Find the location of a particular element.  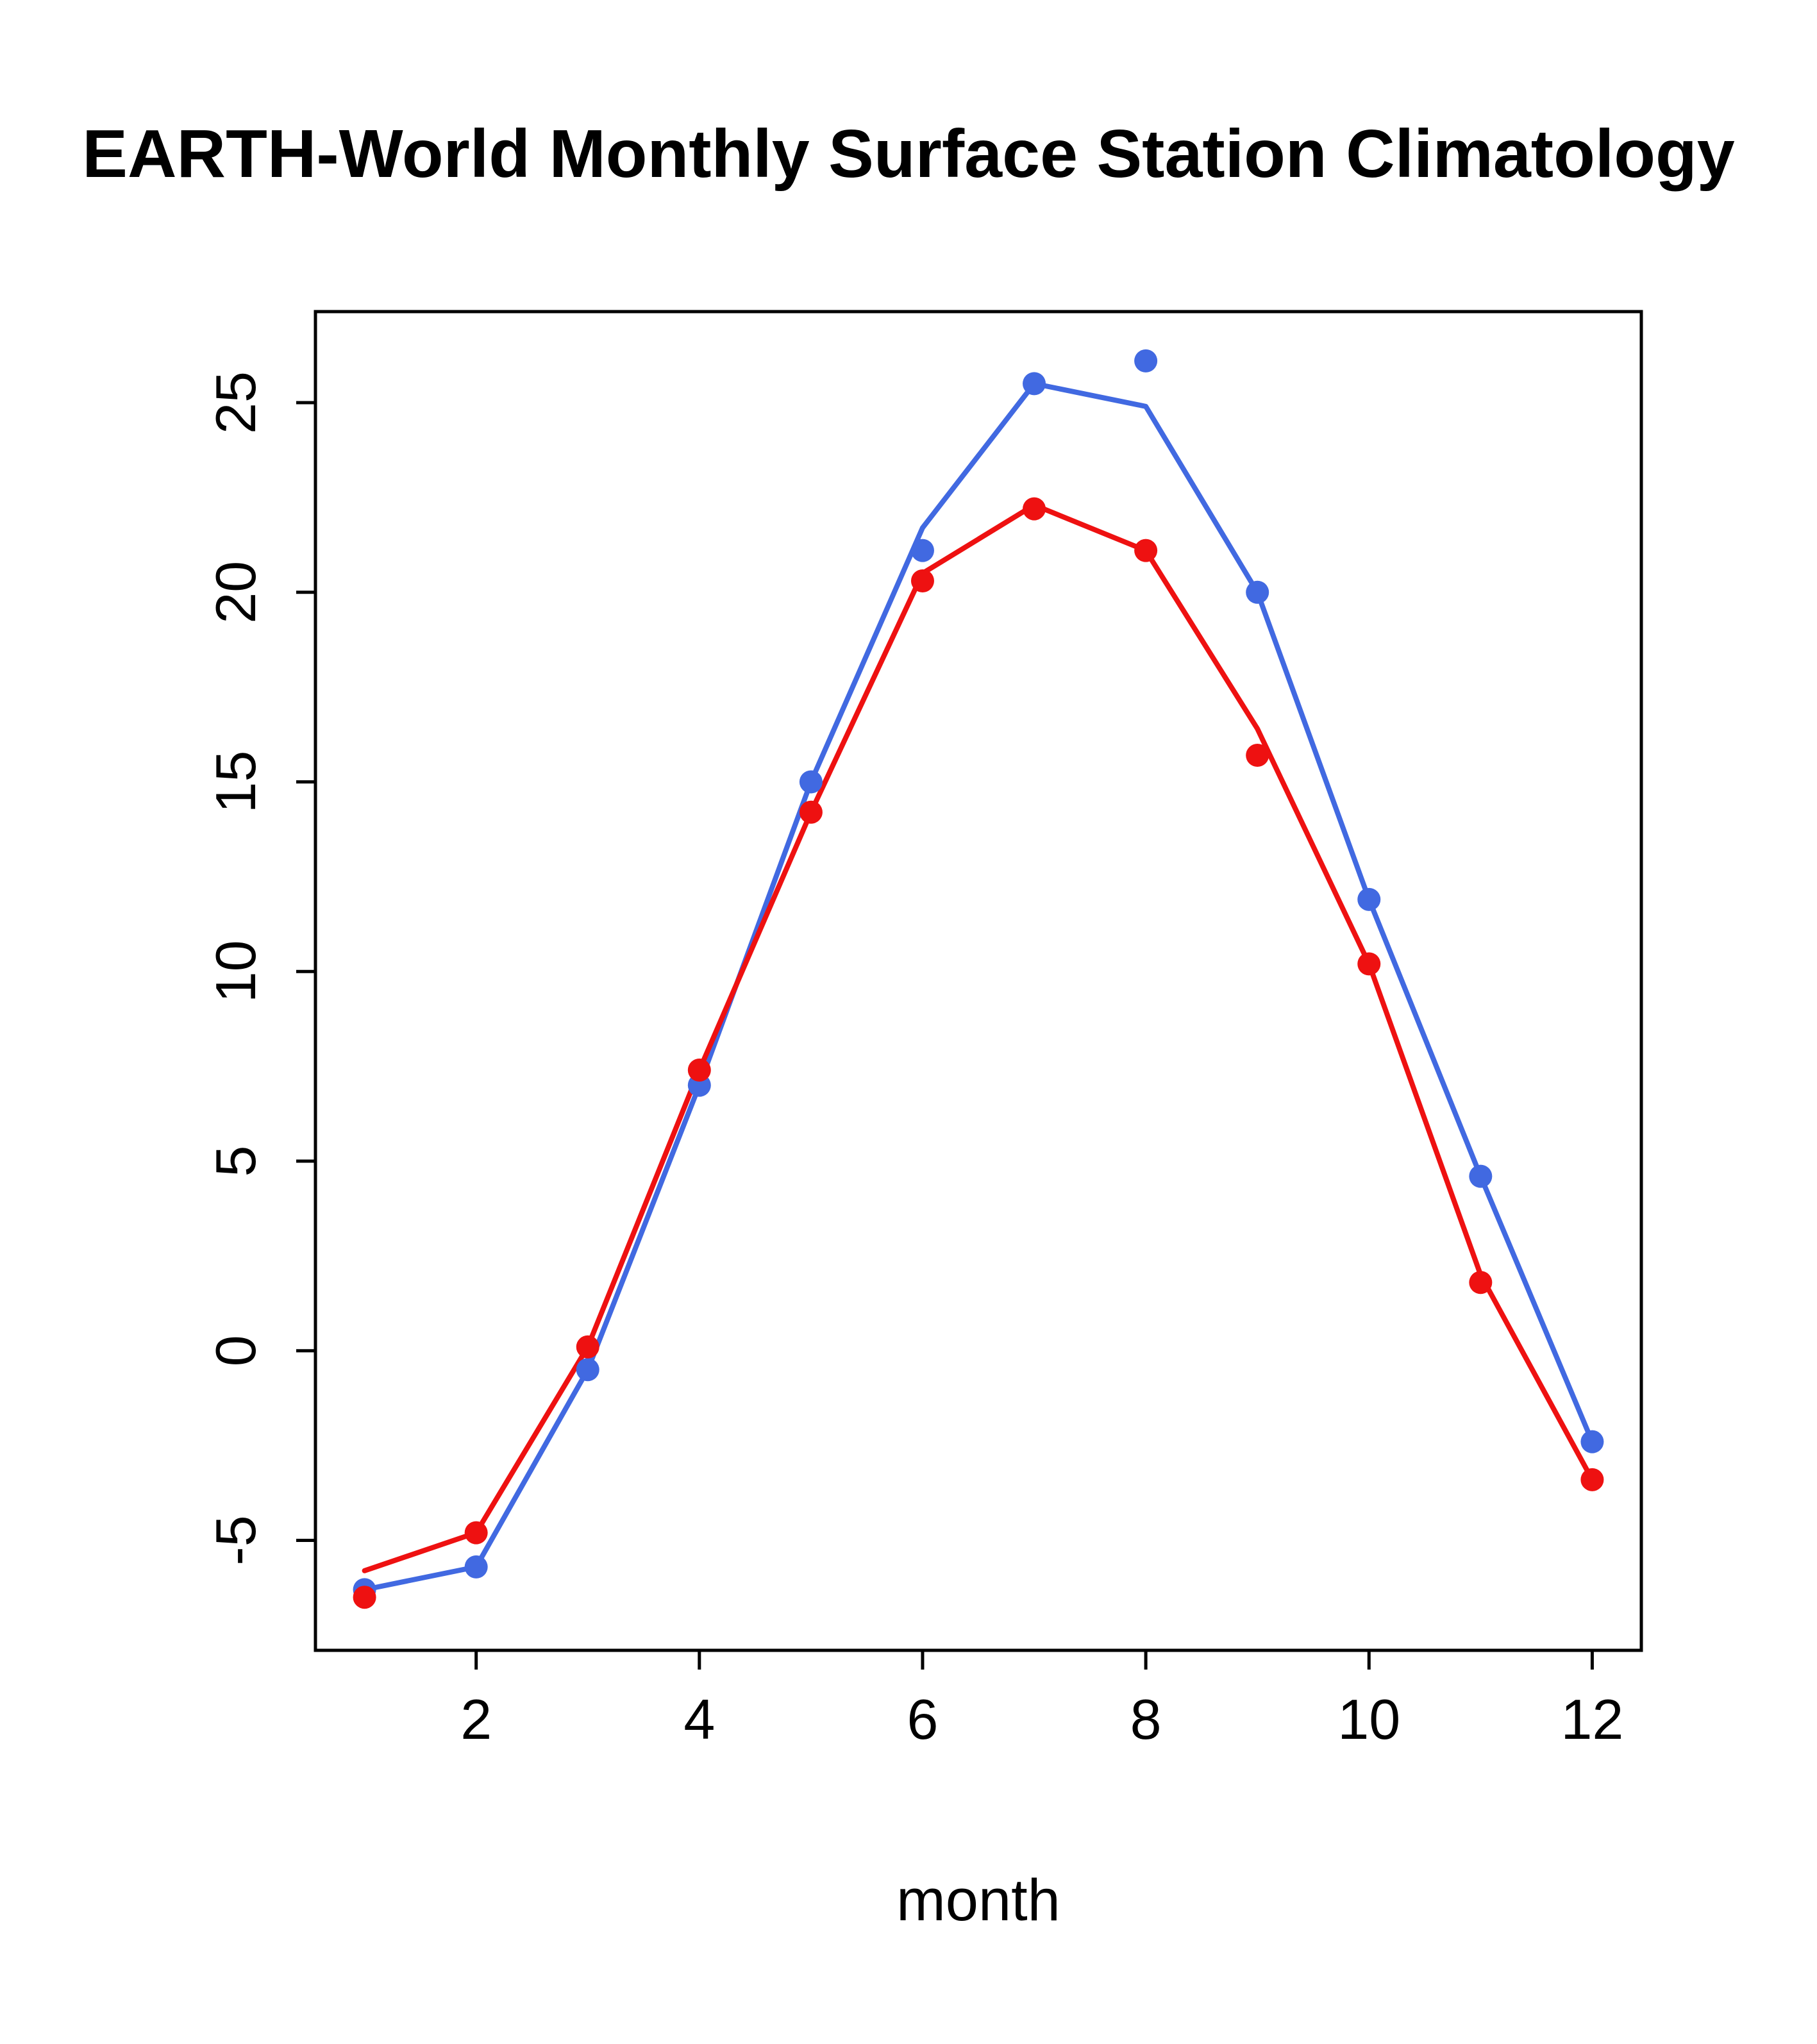

x-tick-label: 10 is located at coordinates (1368, 1720).